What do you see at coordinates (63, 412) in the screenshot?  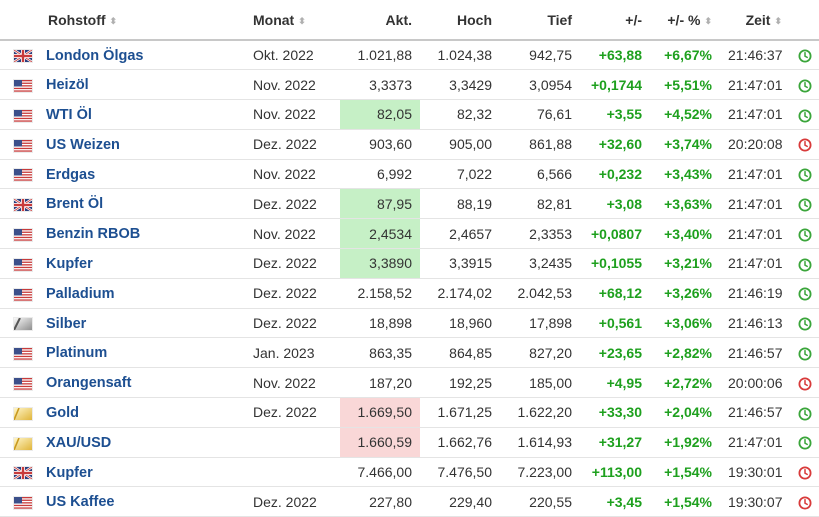 I see `commodity-link: Gold` at bounding box center [63, 412].